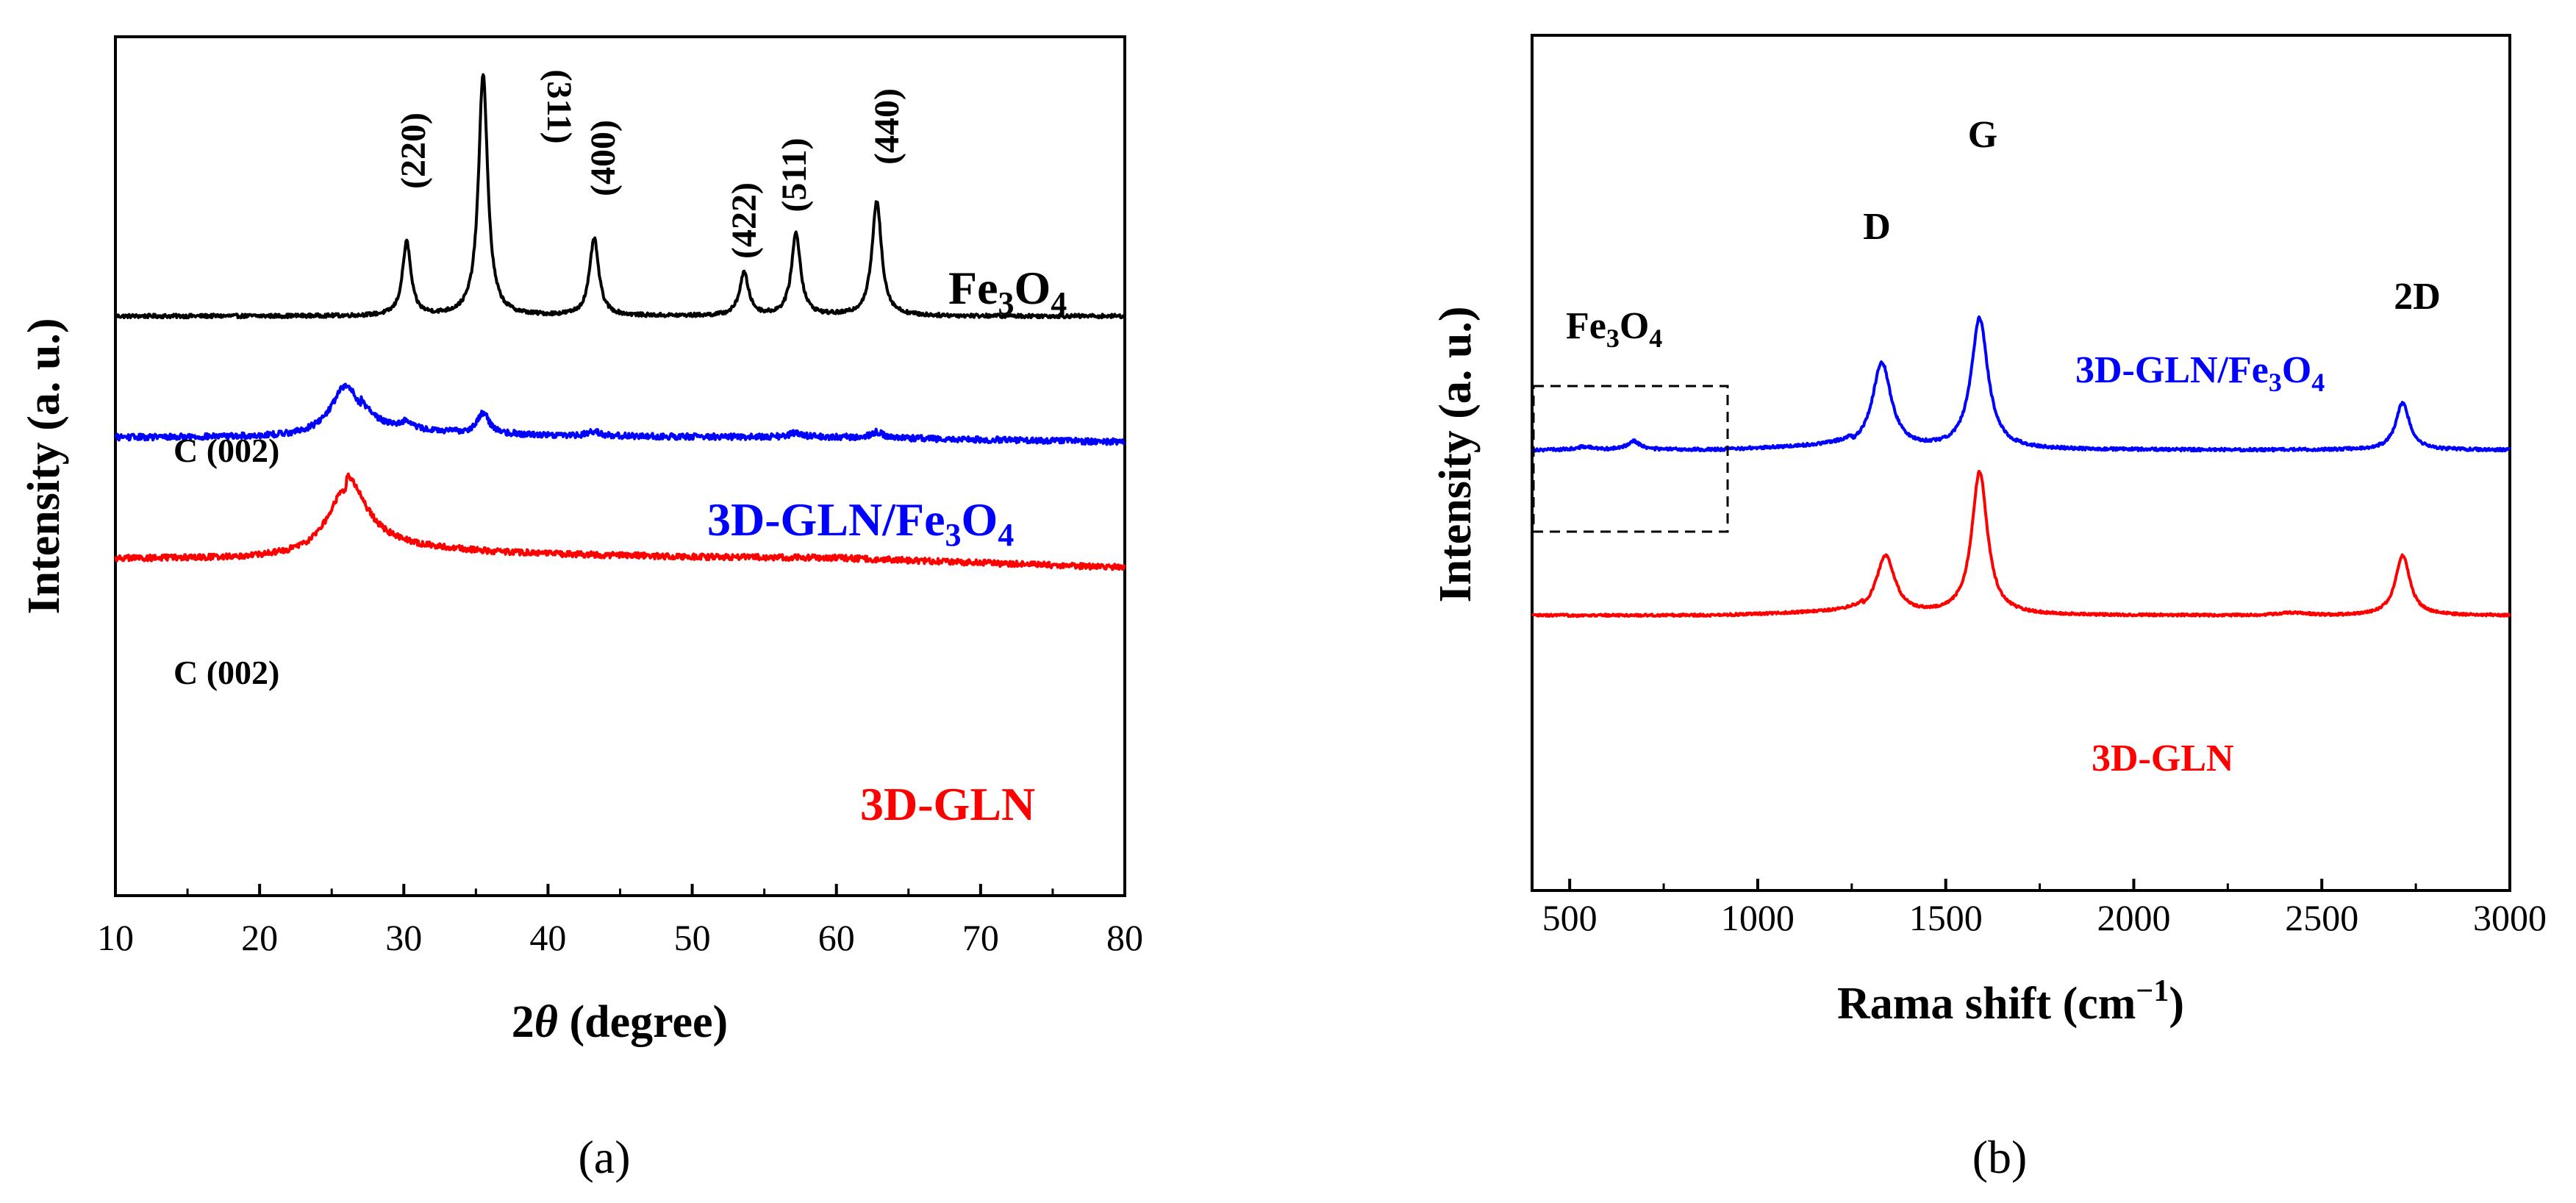  What do you see at coordinates (259, 938) in the screenshot?
I see `x-tick-label: 20` at bounding box center [259, 938].